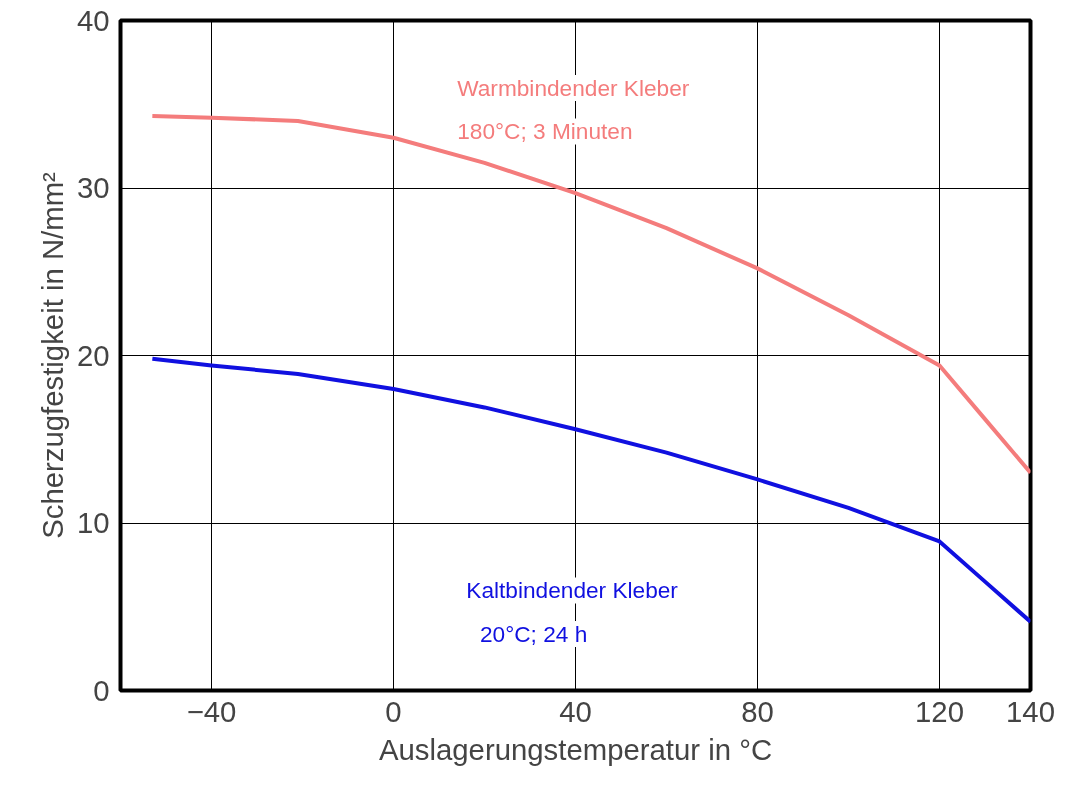 This screenshot has height=798, width=1066. What do you see at coordinates (1030, 711) in the screenshot?
I see `x-tick-label: 140` at bounding box center [1030, 711].